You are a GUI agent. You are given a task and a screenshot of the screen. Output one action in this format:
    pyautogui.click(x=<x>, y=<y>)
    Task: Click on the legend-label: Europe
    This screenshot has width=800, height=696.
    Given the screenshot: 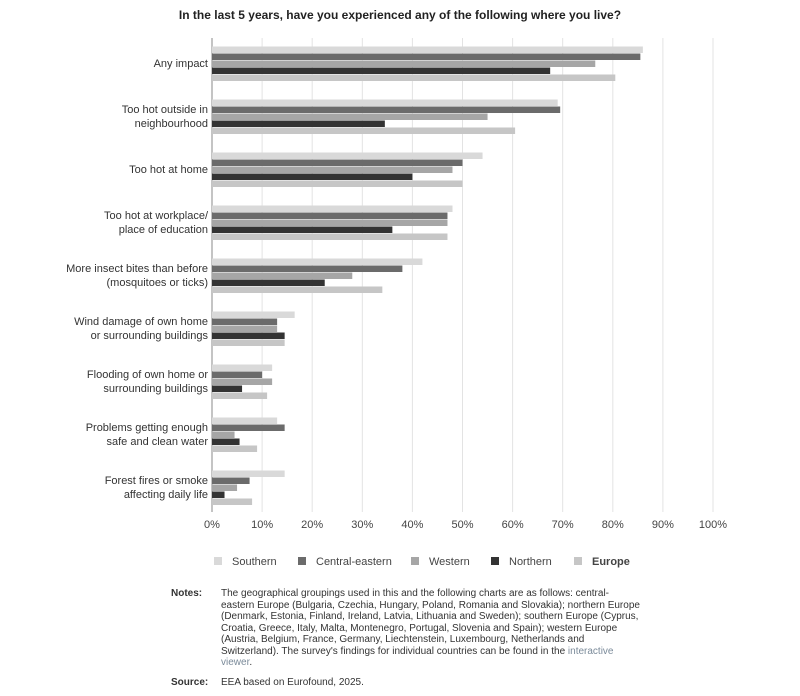 What is the action you would take?
    pyautogui.click(x=611, y=562)
    